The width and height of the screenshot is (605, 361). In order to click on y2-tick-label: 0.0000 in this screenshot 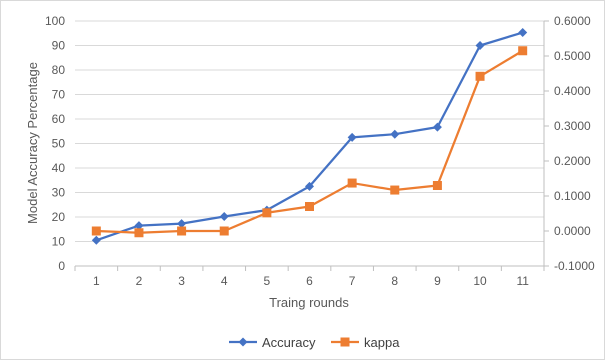, I will do `click(572, 231)`.